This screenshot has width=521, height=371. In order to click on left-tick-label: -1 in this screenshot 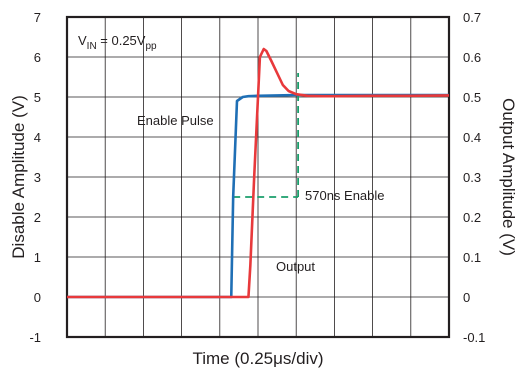, I will do `click(35, 337)`.